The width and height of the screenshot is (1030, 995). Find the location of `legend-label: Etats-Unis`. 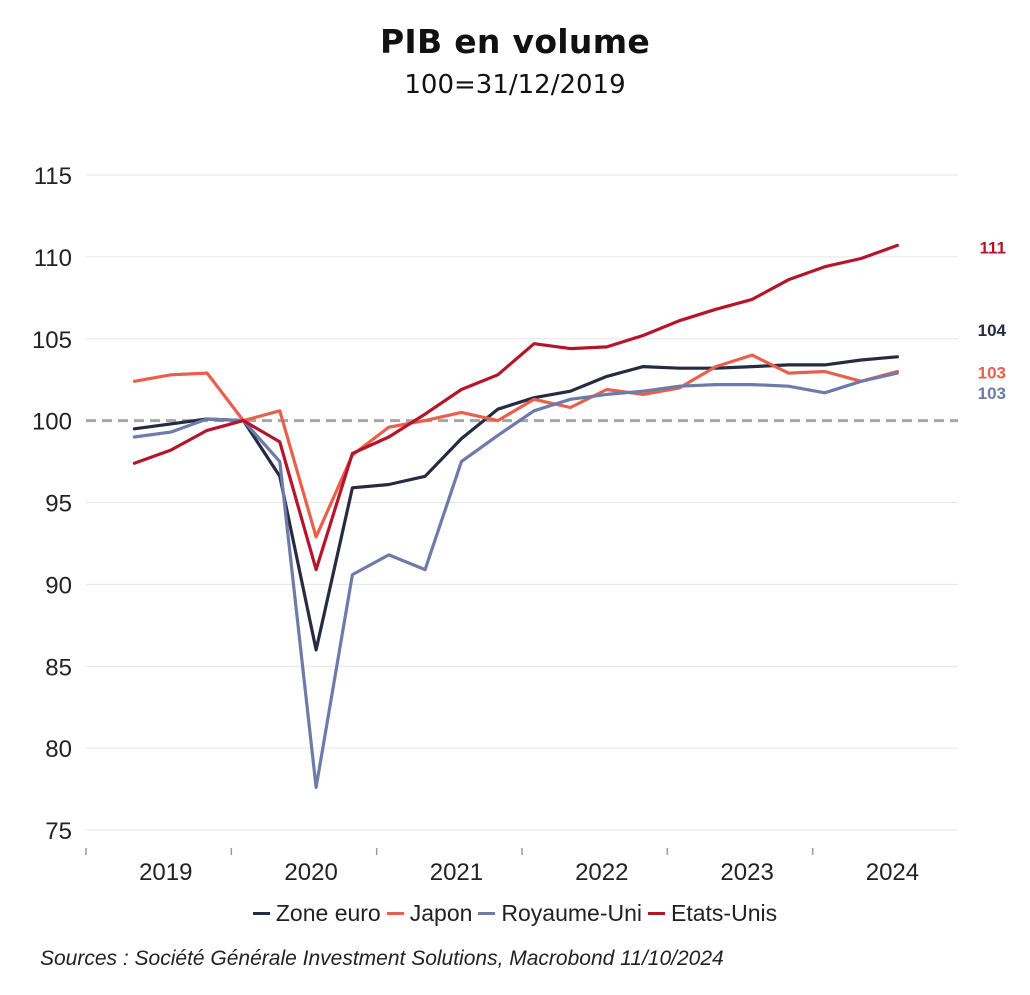

legend-label: Etats-Unis is located at coordinates (724, 913).